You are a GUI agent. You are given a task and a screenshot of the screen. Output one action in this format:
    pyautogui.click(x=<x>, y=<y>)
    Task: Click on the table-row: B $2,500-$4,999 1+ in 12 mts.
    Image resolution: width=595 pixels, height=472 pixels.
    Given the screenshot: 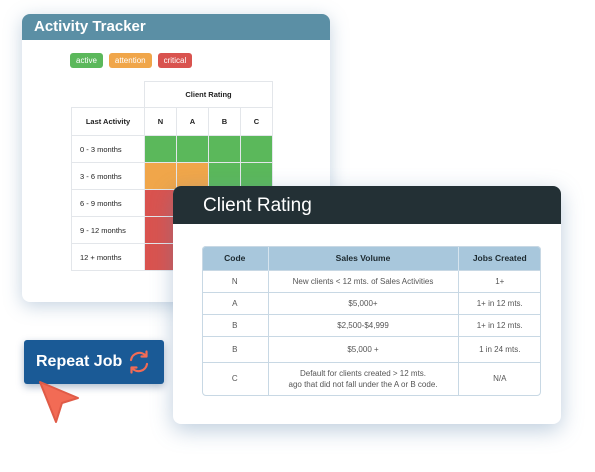 What is the action you would take?
    pyautogui.click(x=371, y=324)
    